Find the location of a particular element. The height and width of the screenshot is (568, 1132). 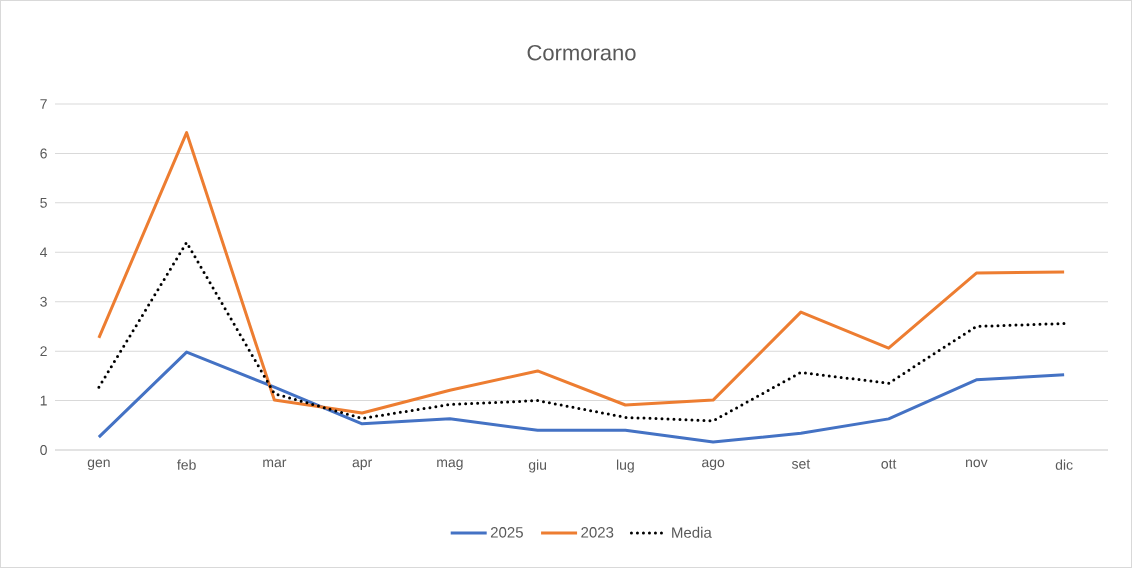

x-tick-label: apr is located at coordinates (362, 464).